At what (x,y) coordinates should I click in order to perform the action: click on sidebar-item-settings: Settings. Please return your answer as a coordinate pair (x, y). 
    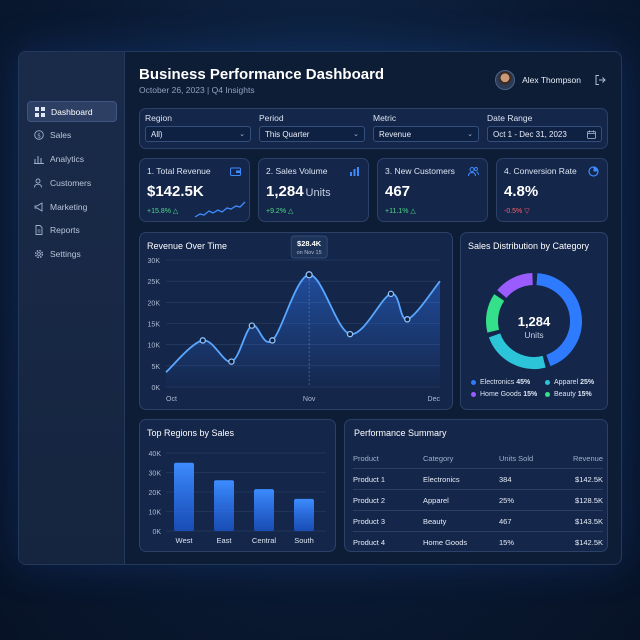
    Looking at the image, I should click on (72, 254).